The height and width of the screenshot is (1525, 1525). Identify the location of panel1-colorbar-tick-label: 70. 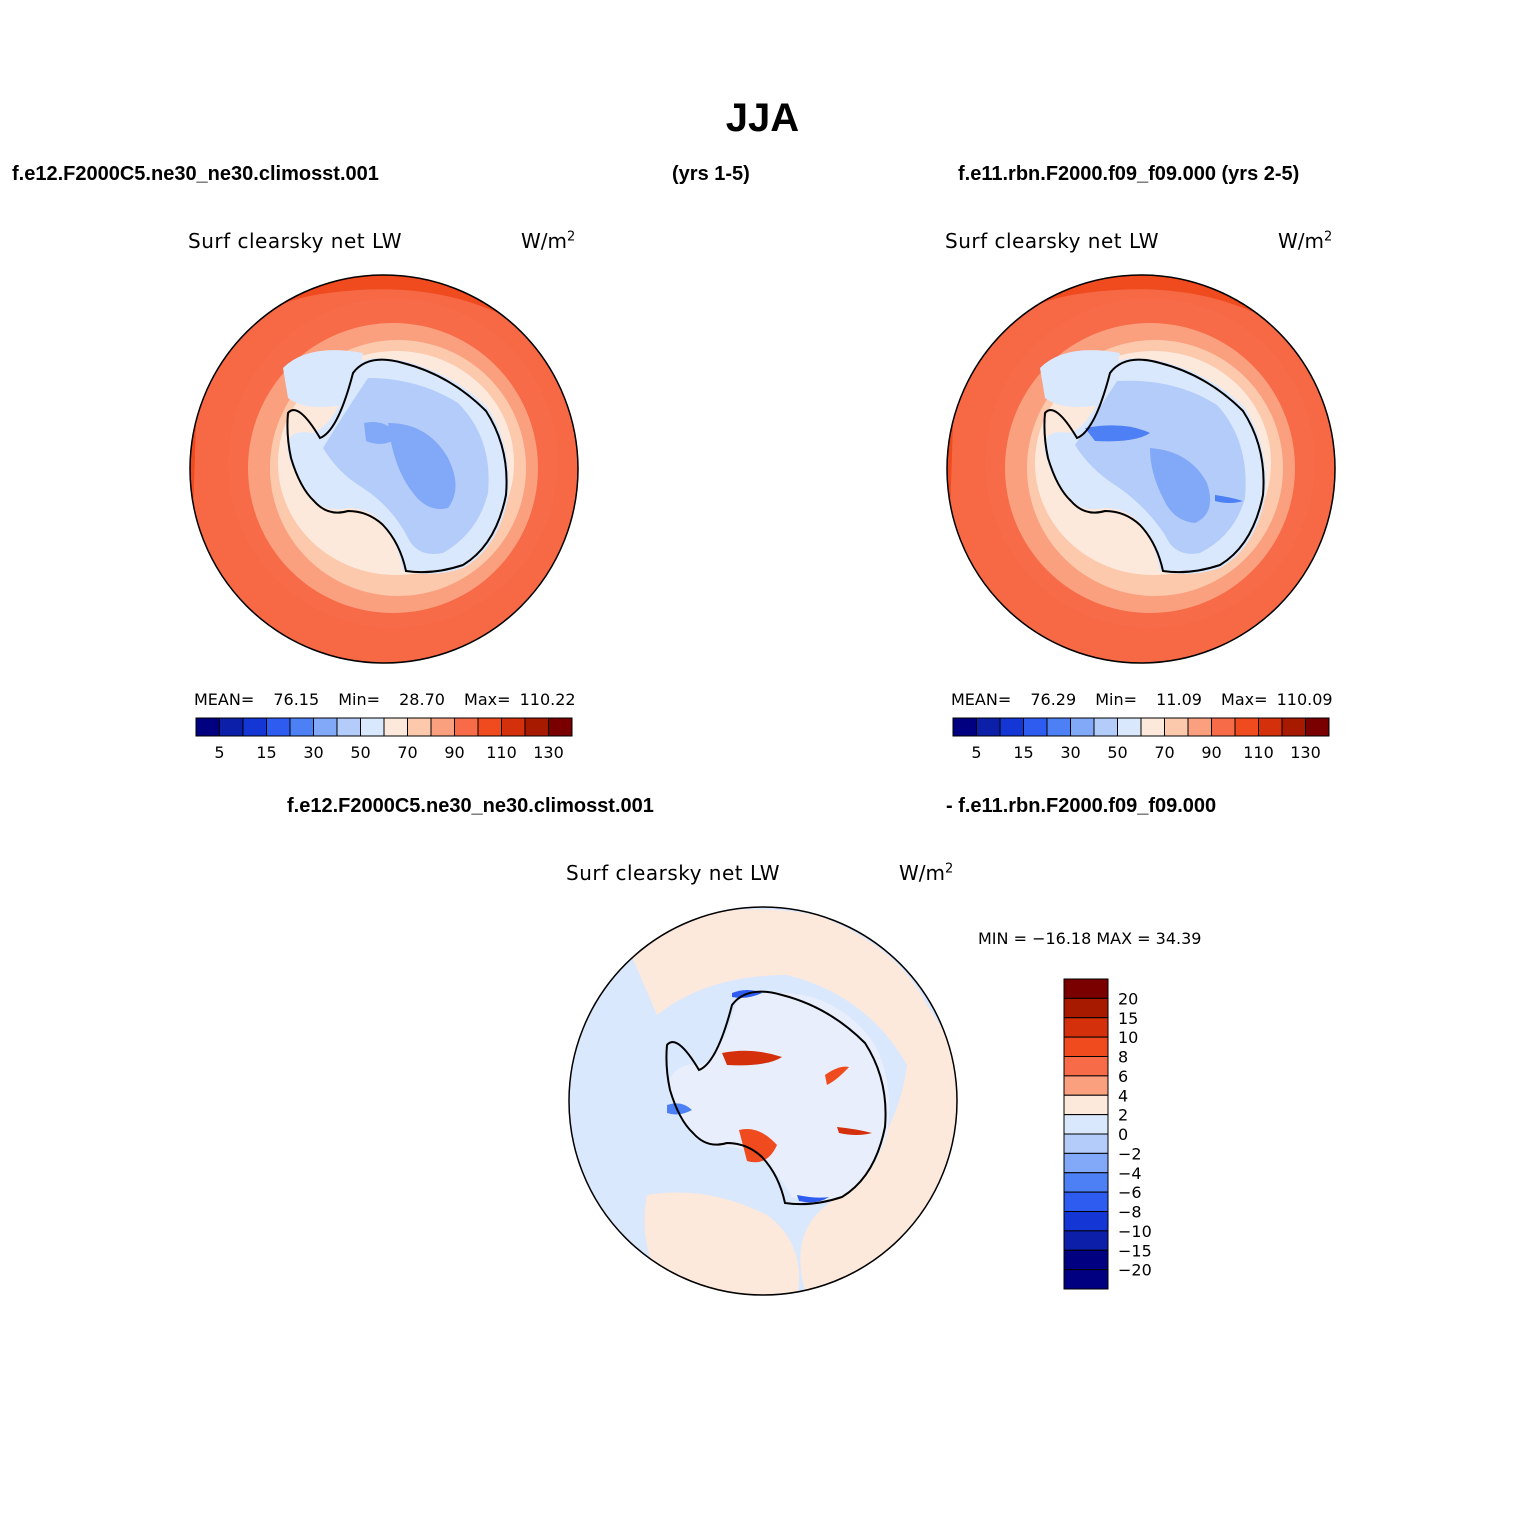
(407, 752).